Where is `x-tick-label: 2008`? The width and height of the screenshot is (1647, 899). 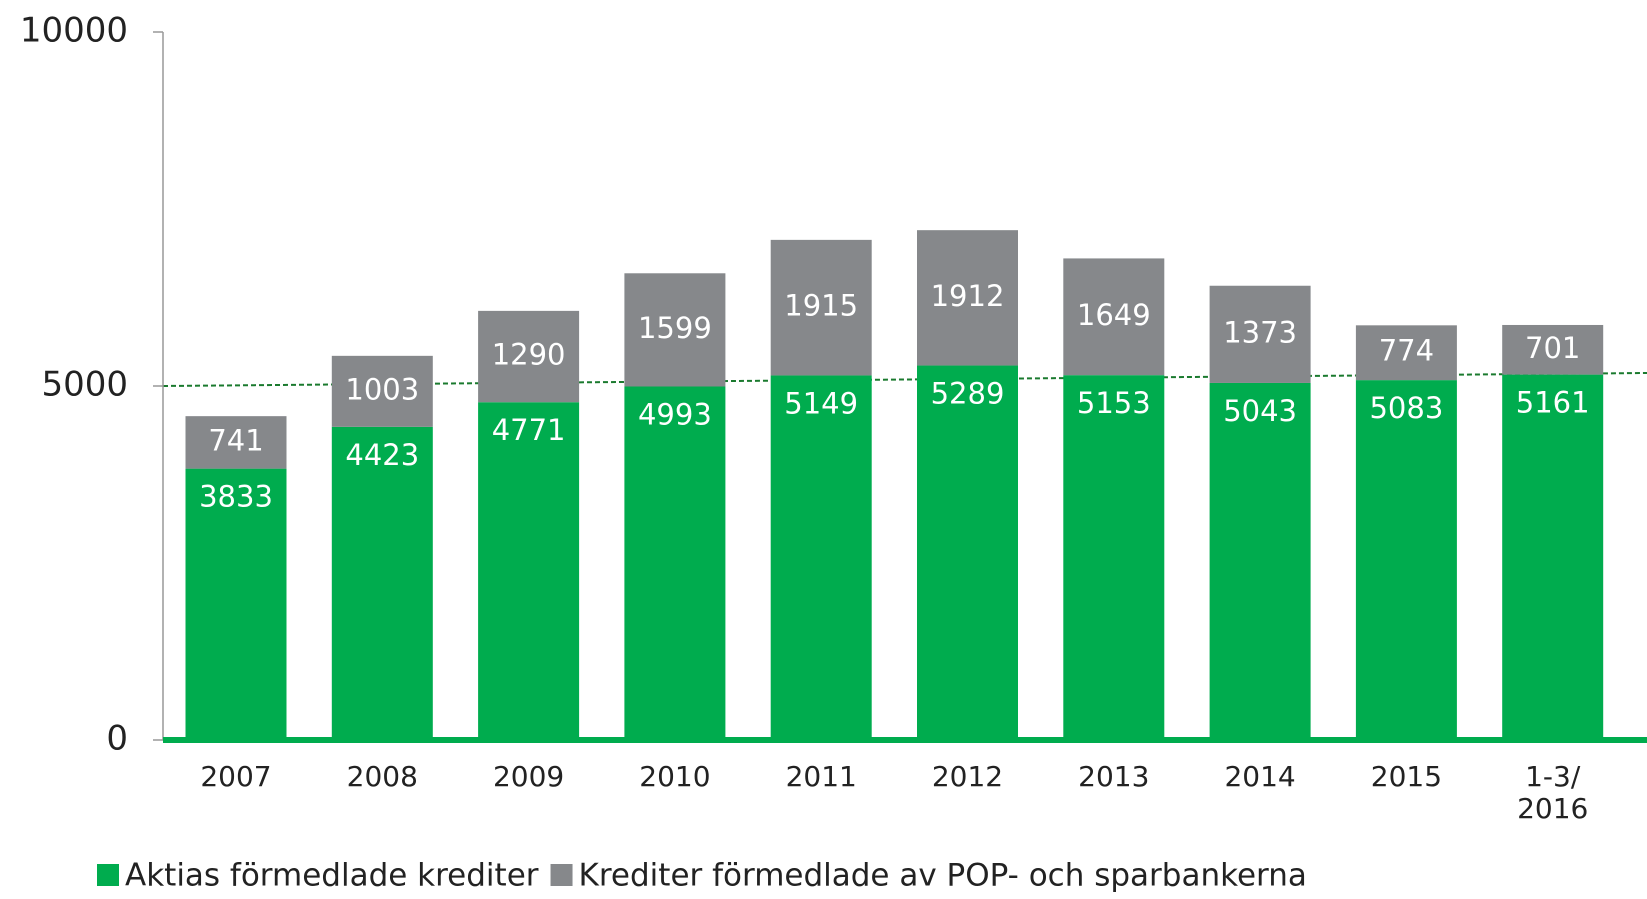
x-tick-label: 2008 is located at coordinates (382, 776).